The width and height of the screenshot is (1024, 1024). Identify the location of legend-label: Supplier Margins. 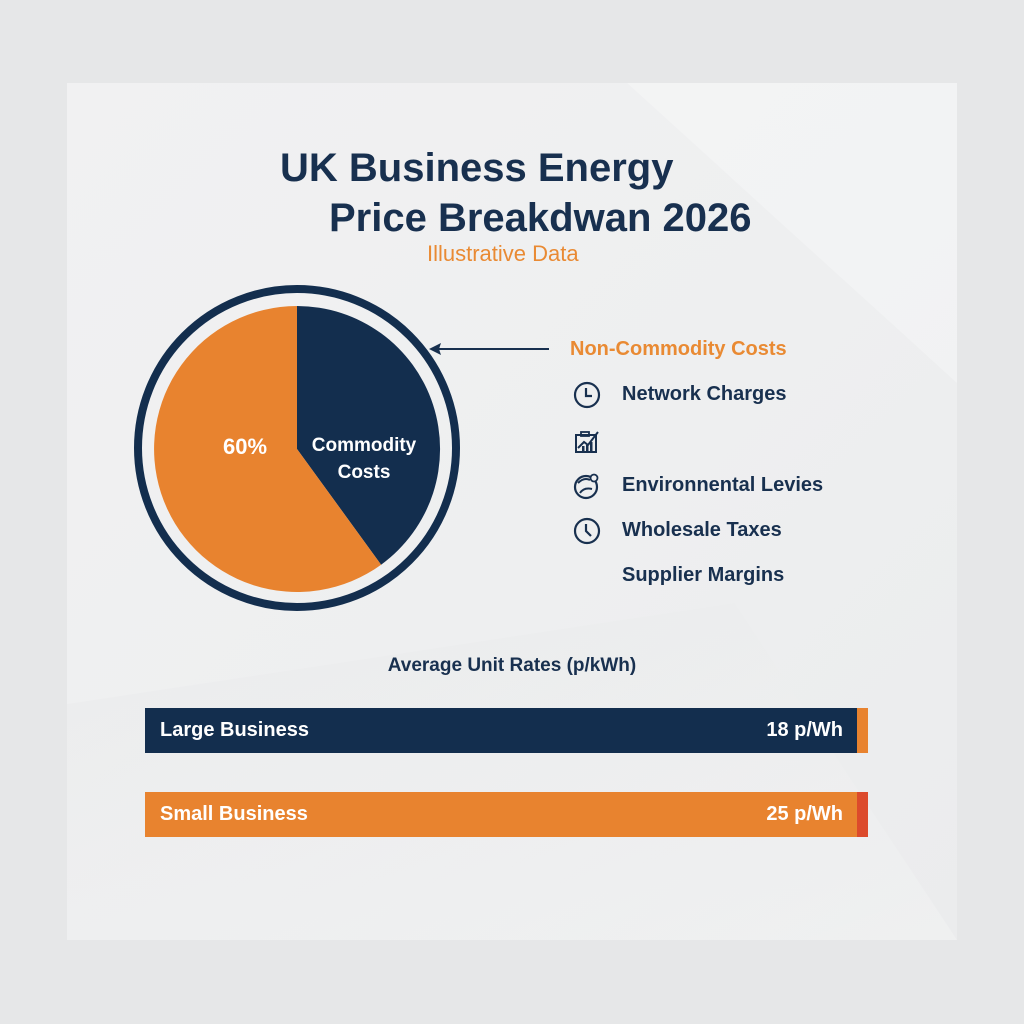
(703, 575).